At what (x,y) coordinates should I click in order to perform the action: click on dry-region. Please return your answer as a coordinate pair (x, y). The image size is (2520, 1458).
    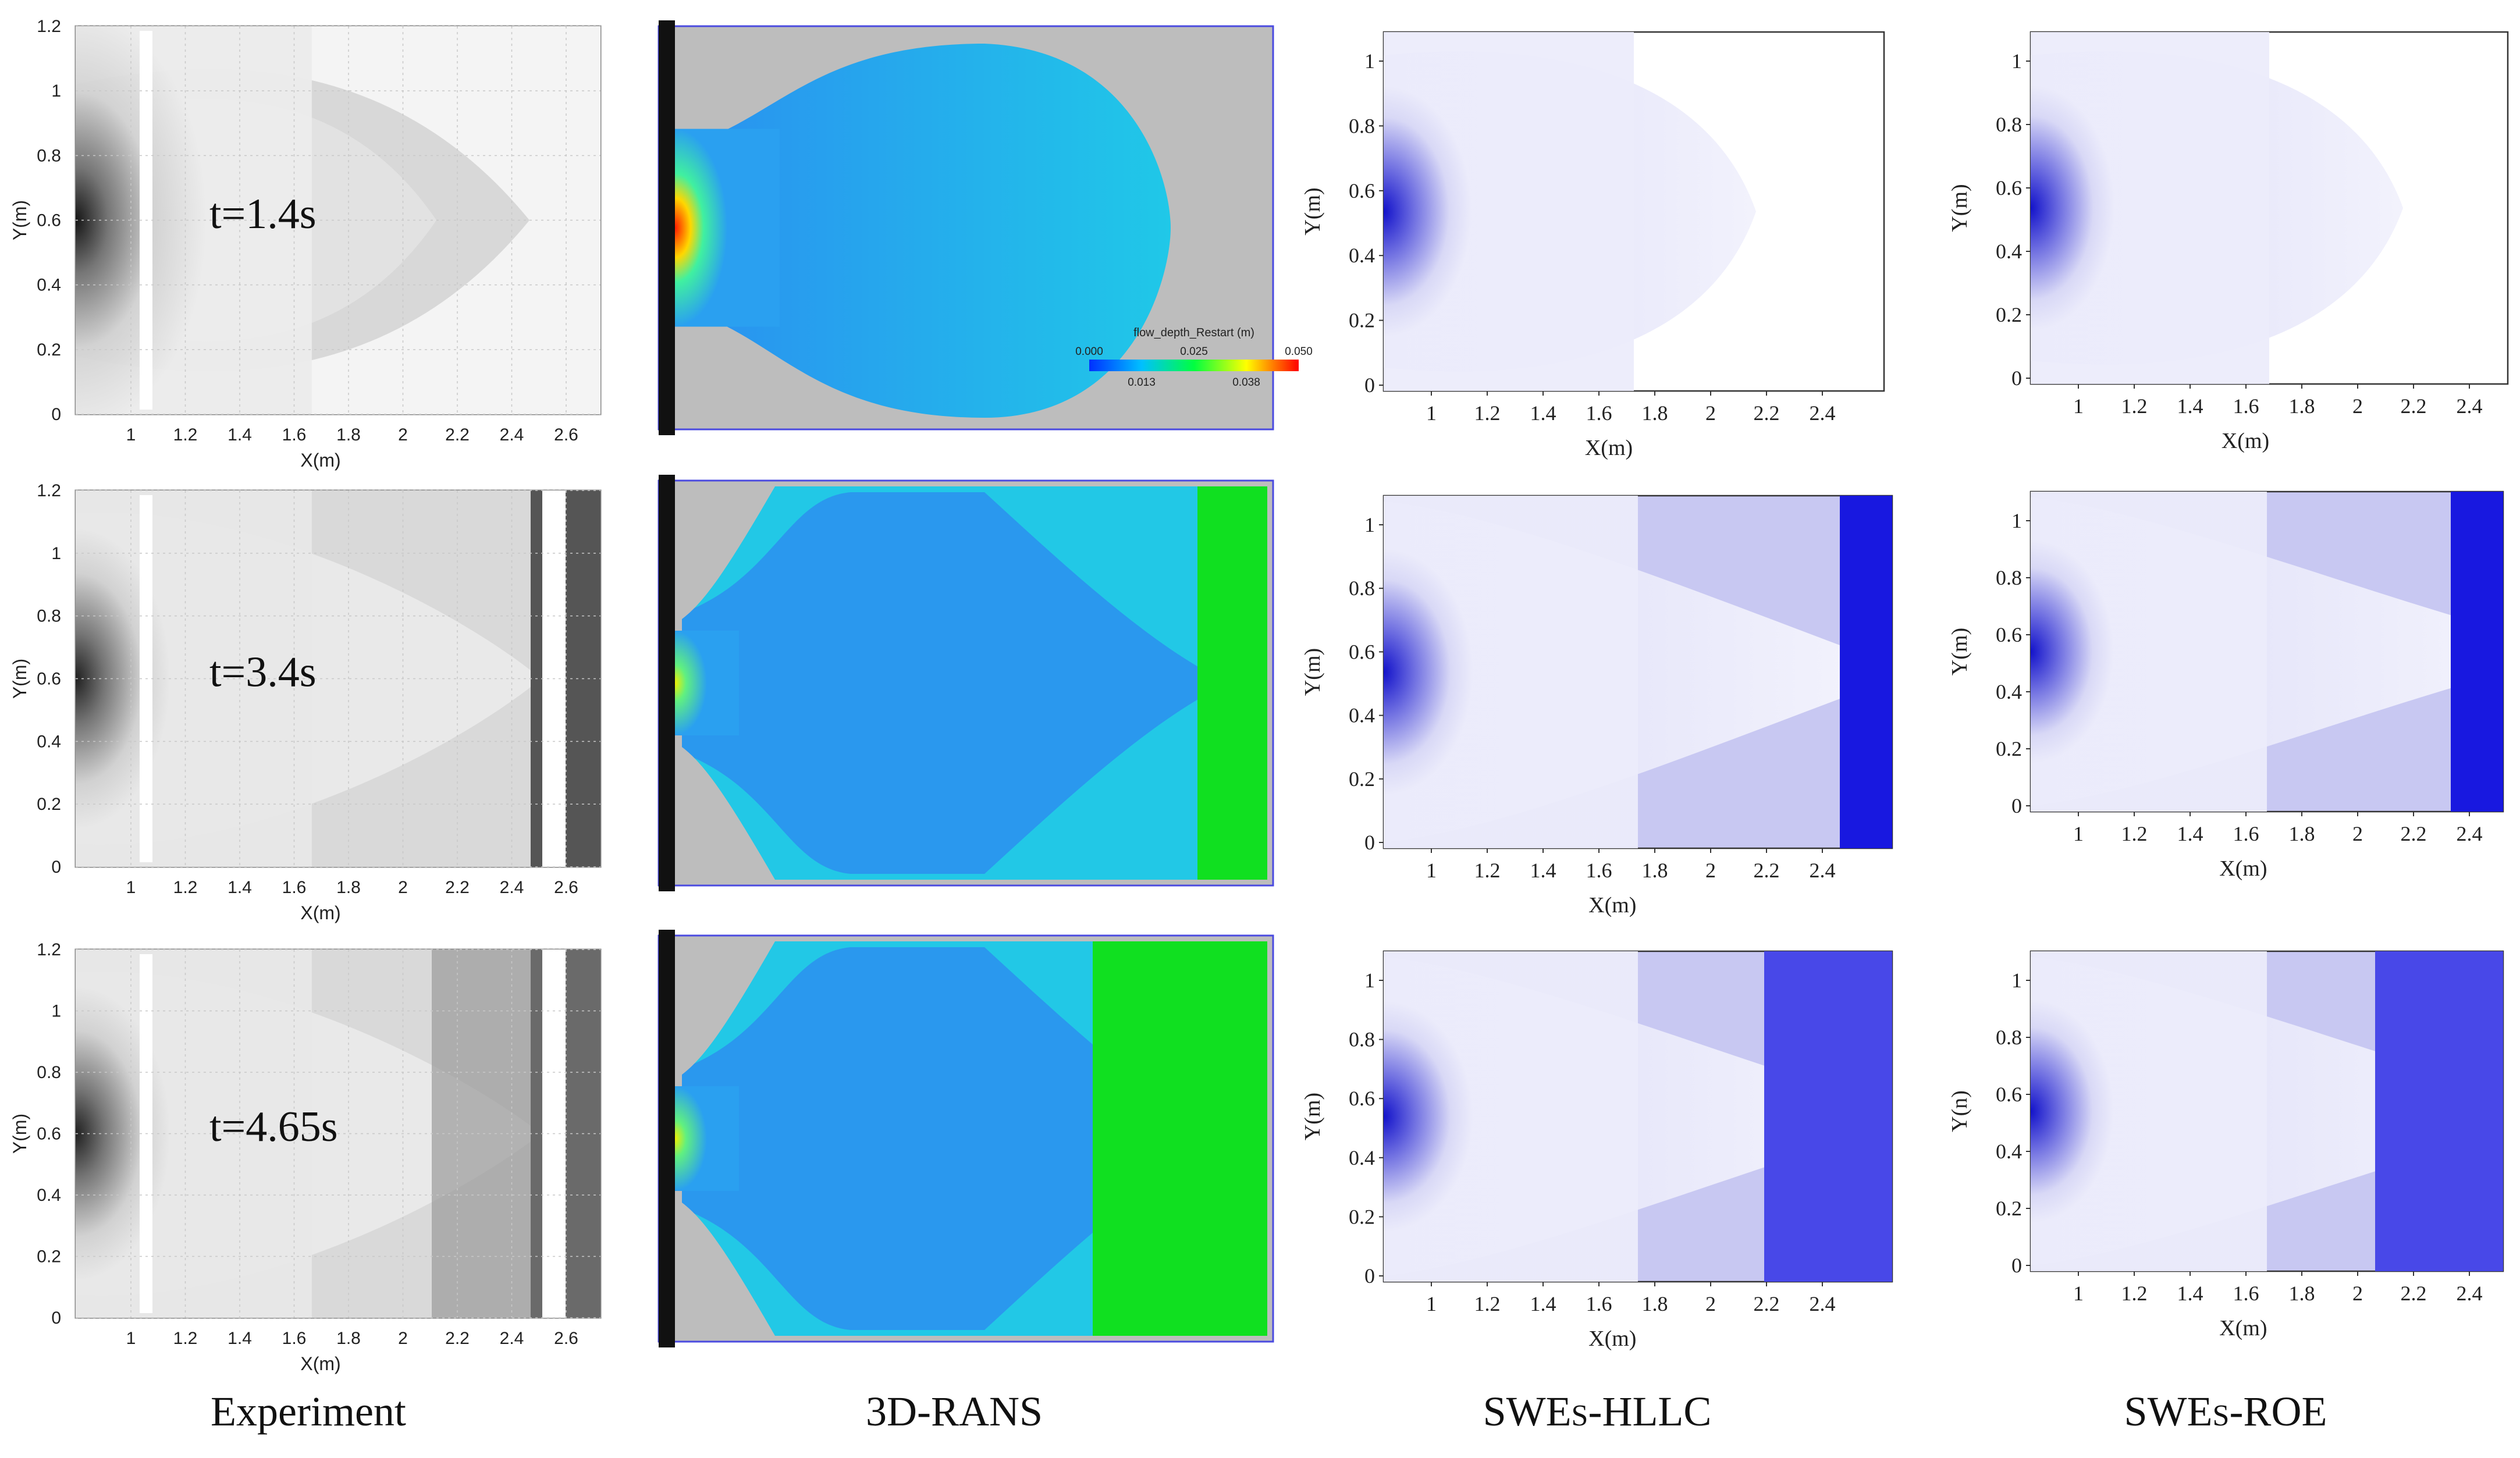
    Looking at the image, I should click on (728, 552).